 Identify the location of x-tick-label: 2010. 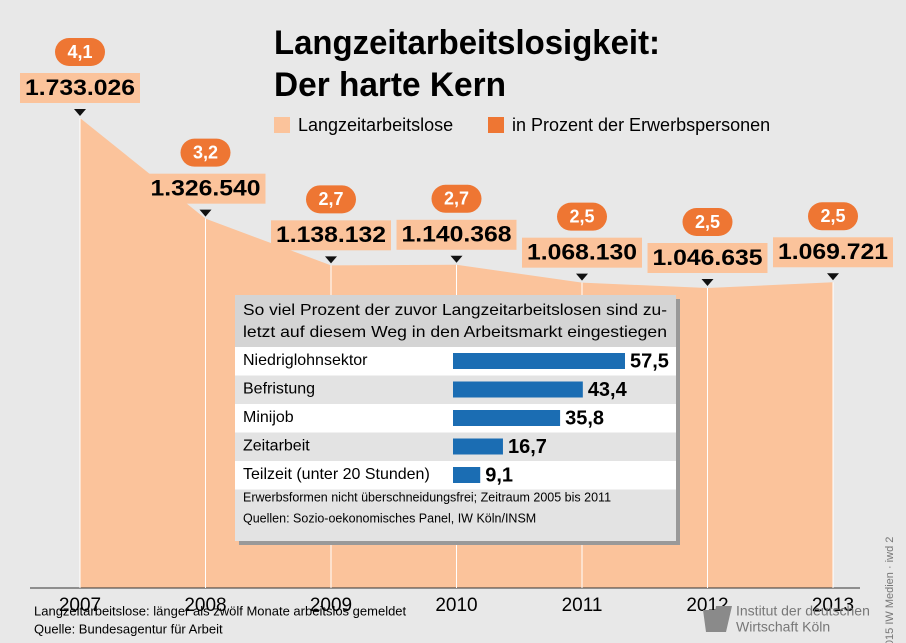
(456, 605).